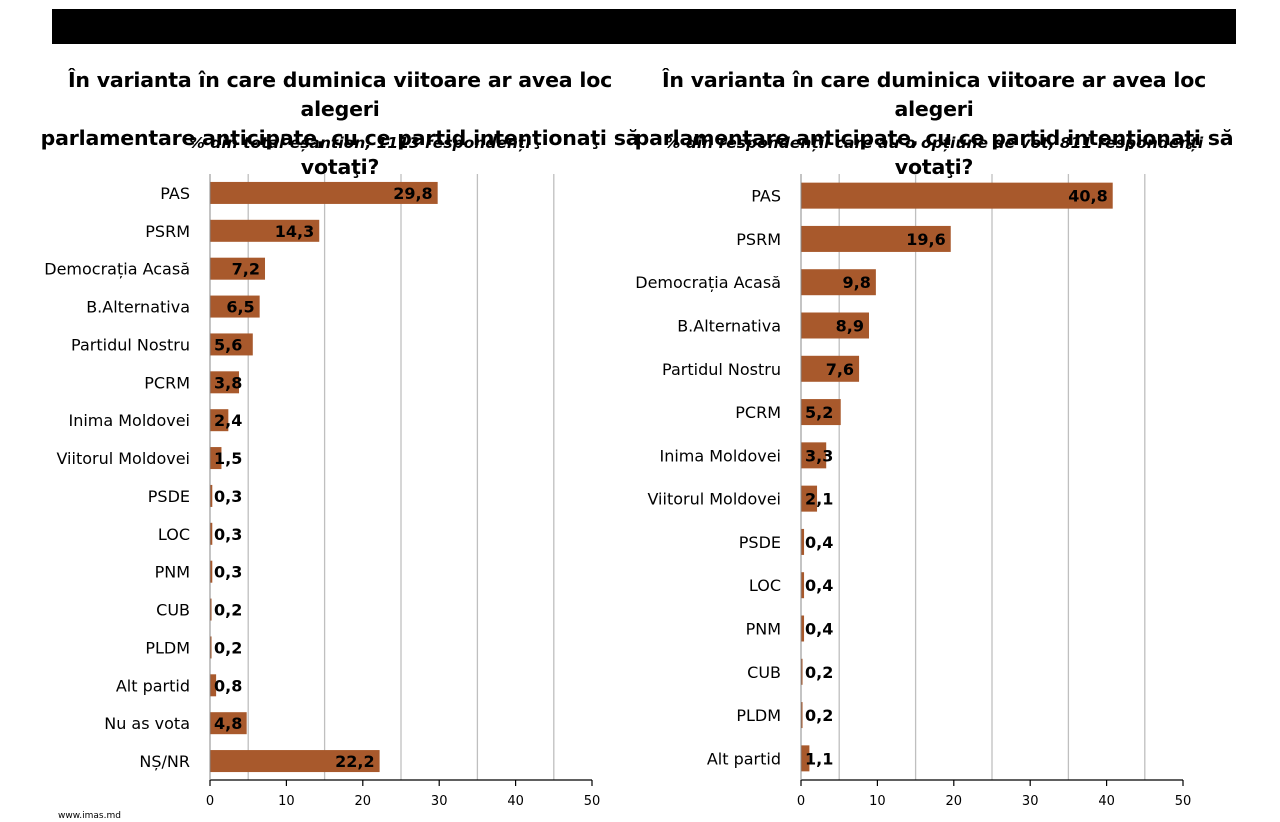  Describe the element at coordinates (515, 801) in the screenshot. I see `left-x-tick-label: 40` at that location.